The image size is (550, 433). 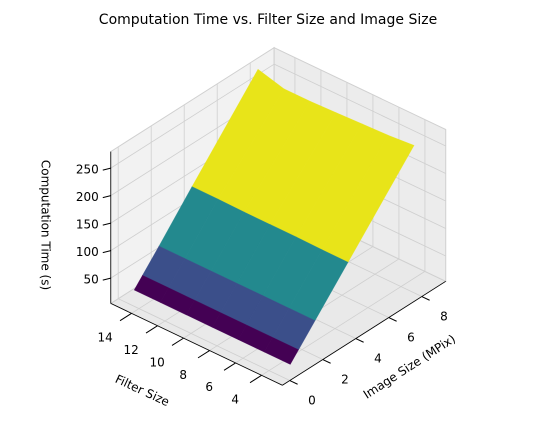 What do you see at coordinates (90, 280) in the screenshot?
I see `z-tick-label: 50` at bounding box center [90, 280].